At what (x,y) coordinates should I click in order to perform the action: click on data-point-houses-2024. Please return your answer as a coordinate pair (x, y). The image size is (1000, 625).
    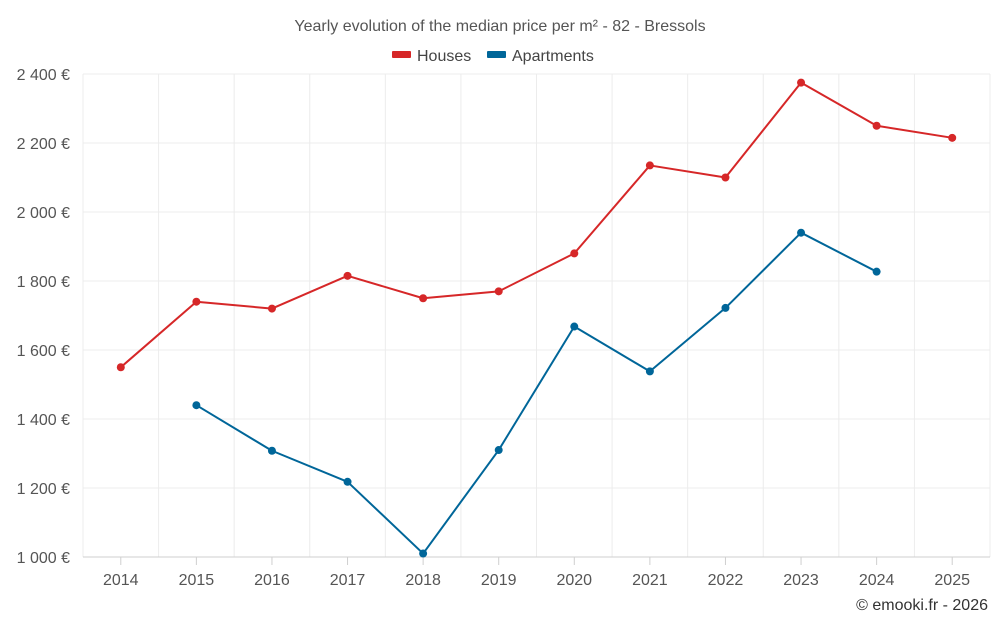
    Looking at the image, I should click on (876, 125).